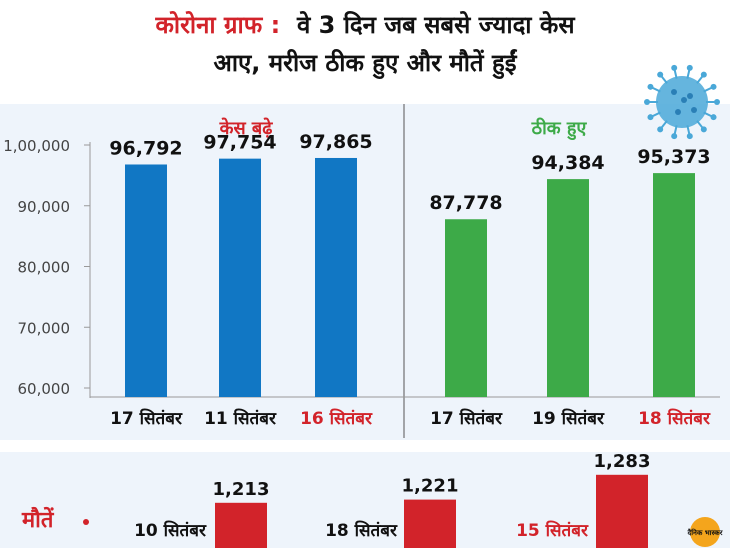  Describe the element at coordinates (44, 207) in the screenshot. I see `y-tick-label: 90,000` at that location.